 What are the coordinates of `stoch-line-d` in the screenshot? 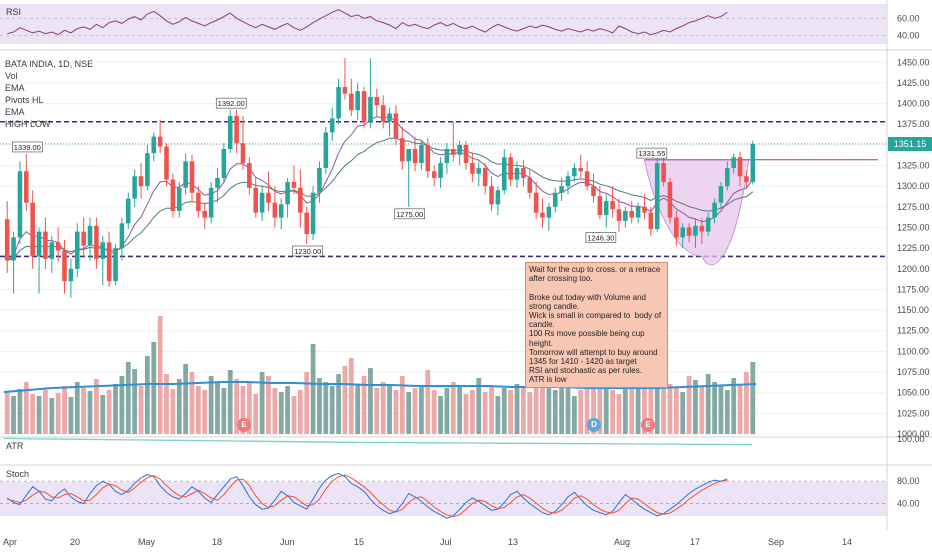 It's located at (367, 496).